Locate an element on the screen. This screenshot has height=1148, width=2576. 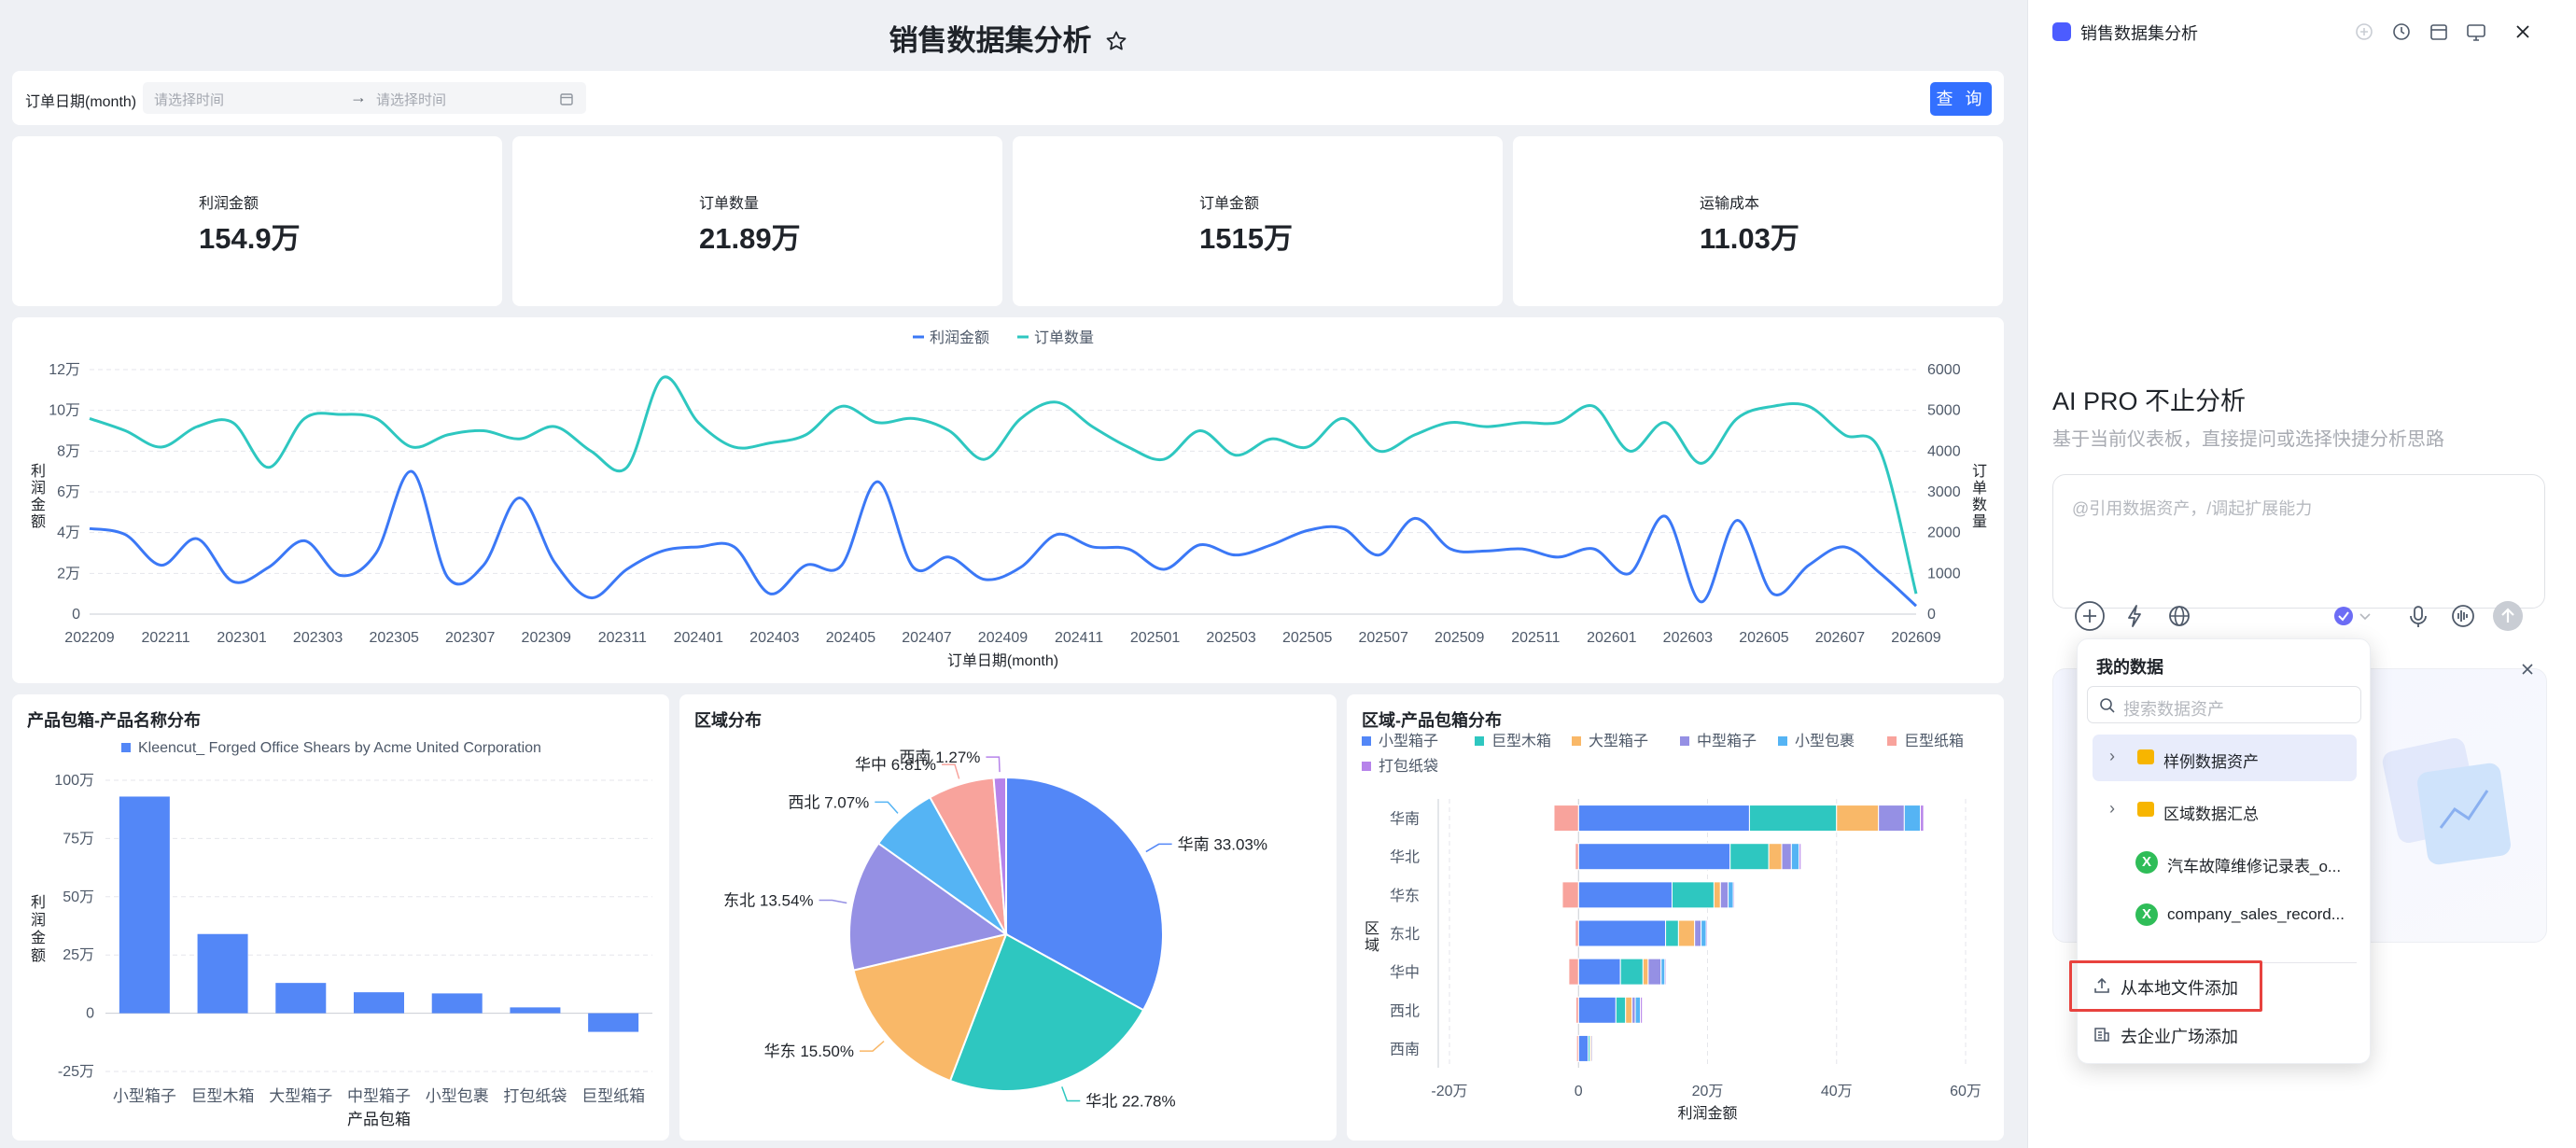
date-range-picker: 请选择时间 → 请选择时间 is located at coordinates (364, 98).